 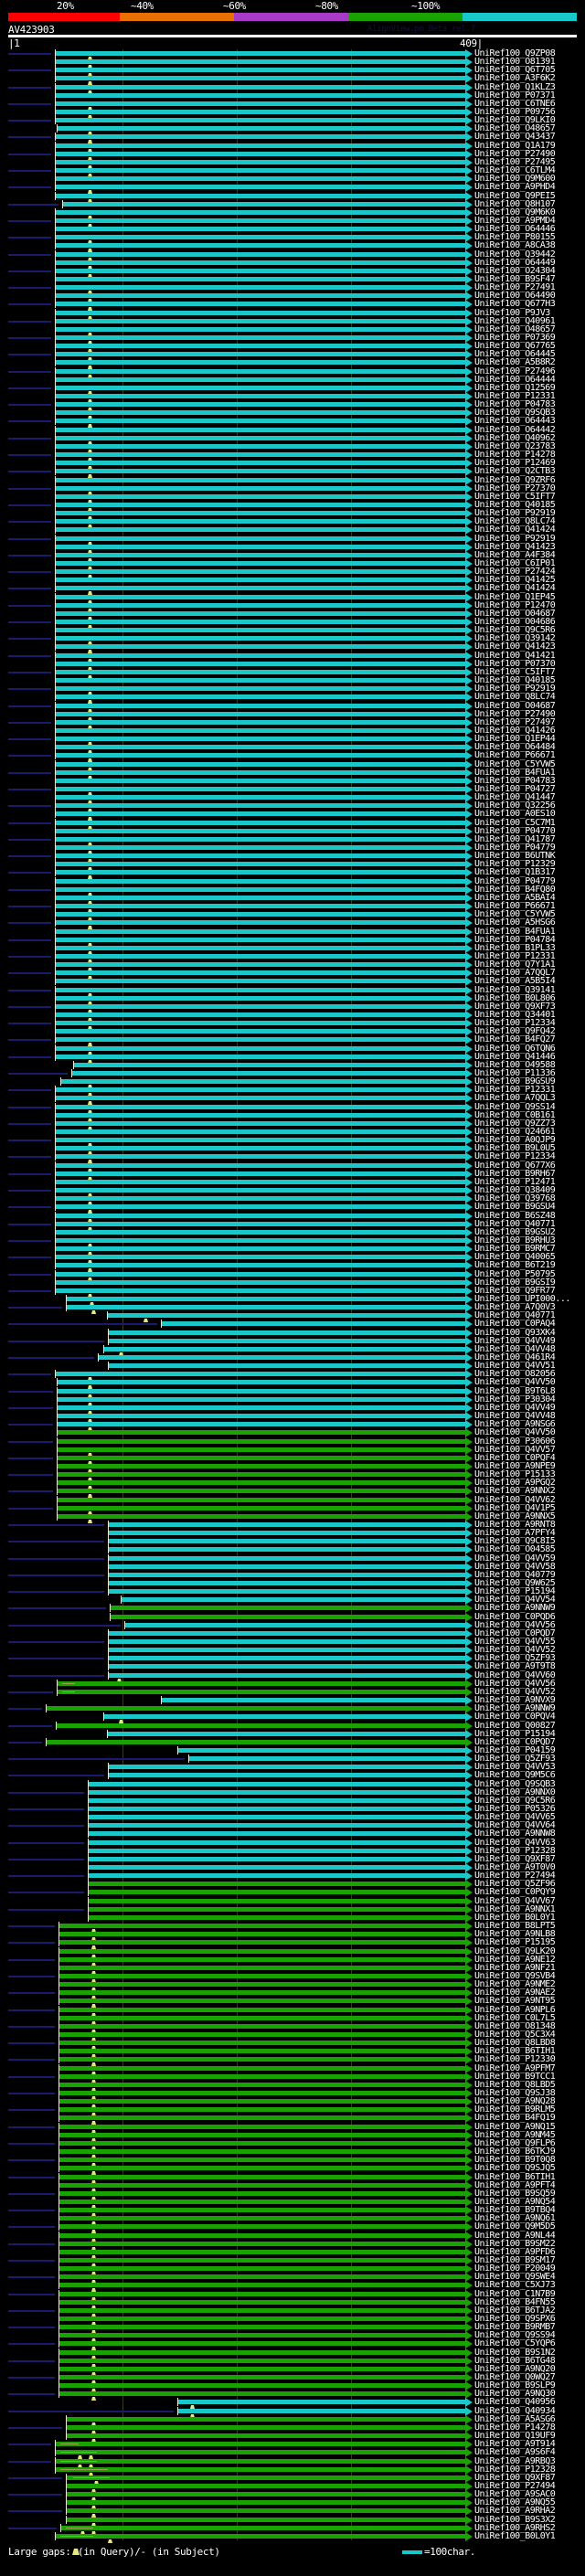 What do you see at coordinates (515, 1825) in the screenshot?
I see `hit-accession-label: UniRef100_Q4VV64` at bounding box center [515, 1825].